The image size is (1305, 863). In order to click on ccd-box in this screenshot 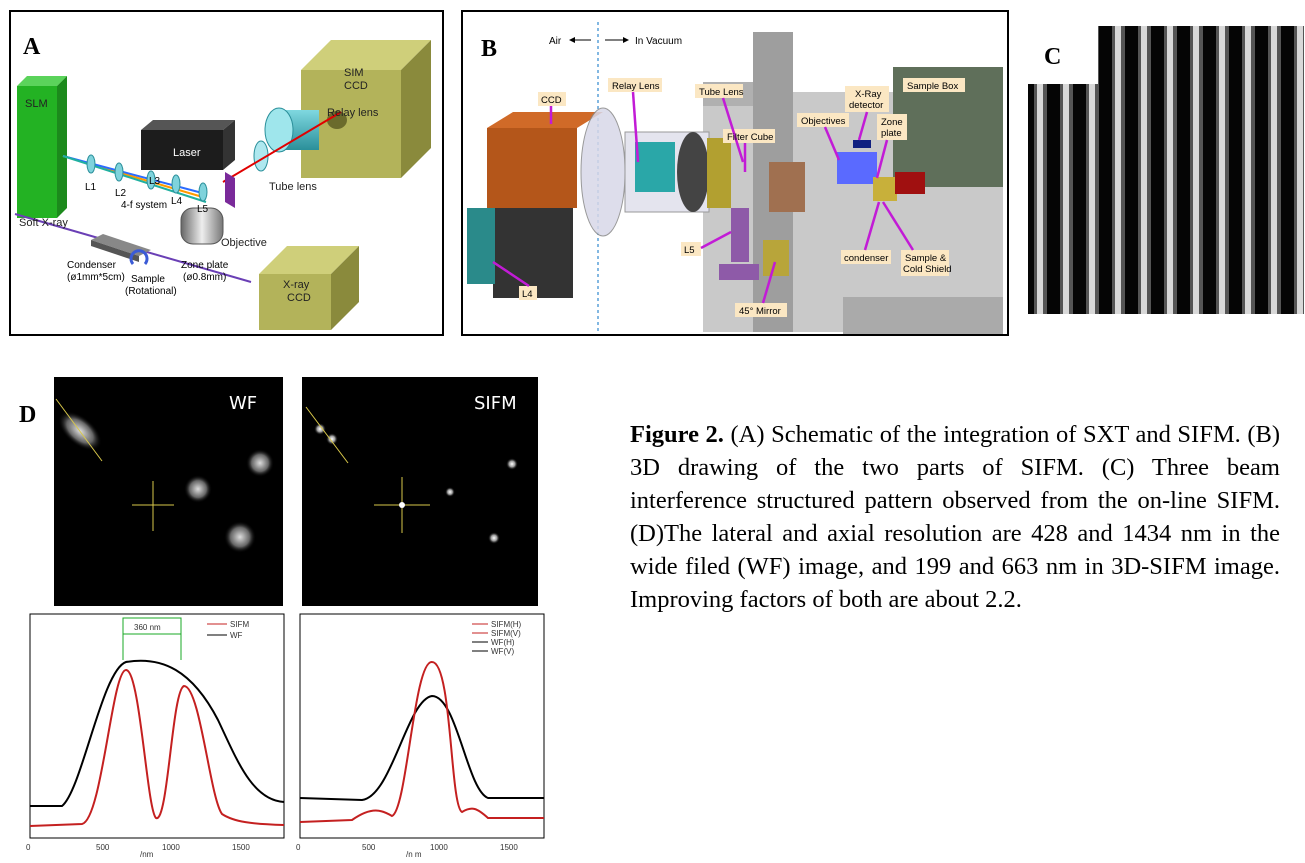, I will do `click(532, 168)`.